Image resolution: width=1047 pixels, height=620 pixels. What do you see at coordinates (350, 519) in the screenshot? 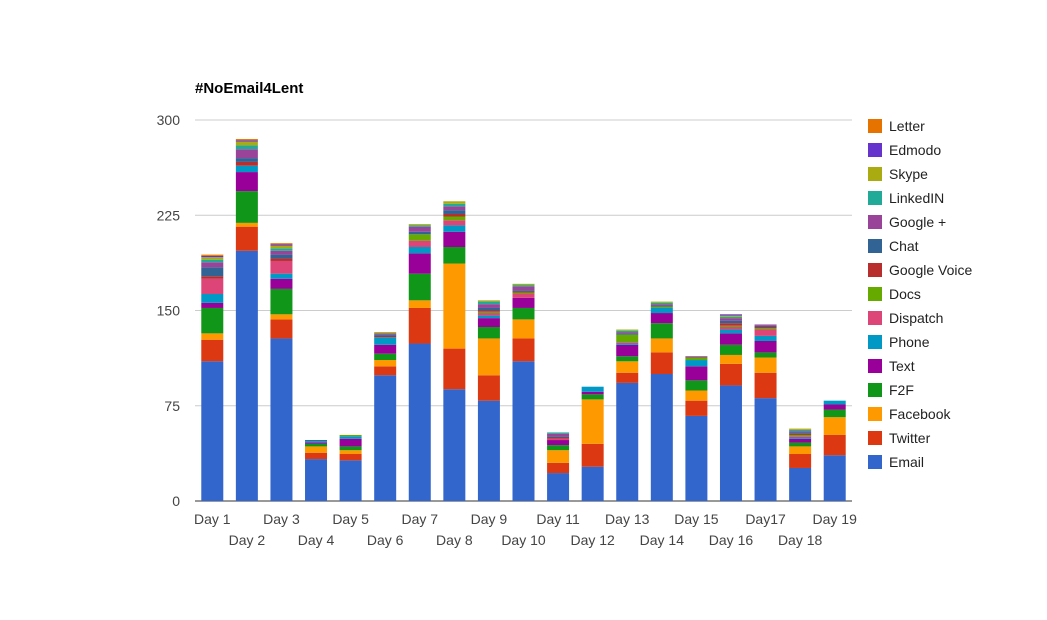
I see `x-tick-label: Day 5` at bounding box center [350, 519].